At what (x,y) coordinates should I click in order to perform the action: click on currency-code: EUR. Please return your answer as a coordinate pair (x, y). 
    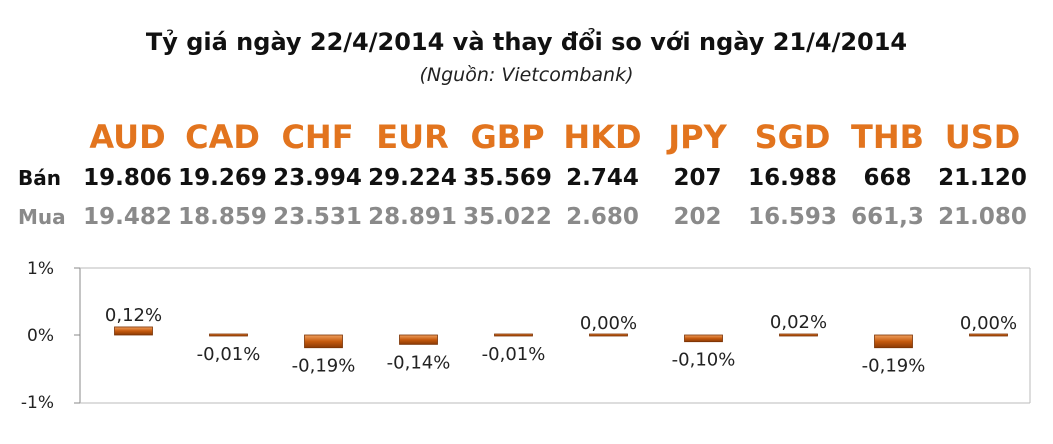
    Looking at the image, I should click on (412, 137).